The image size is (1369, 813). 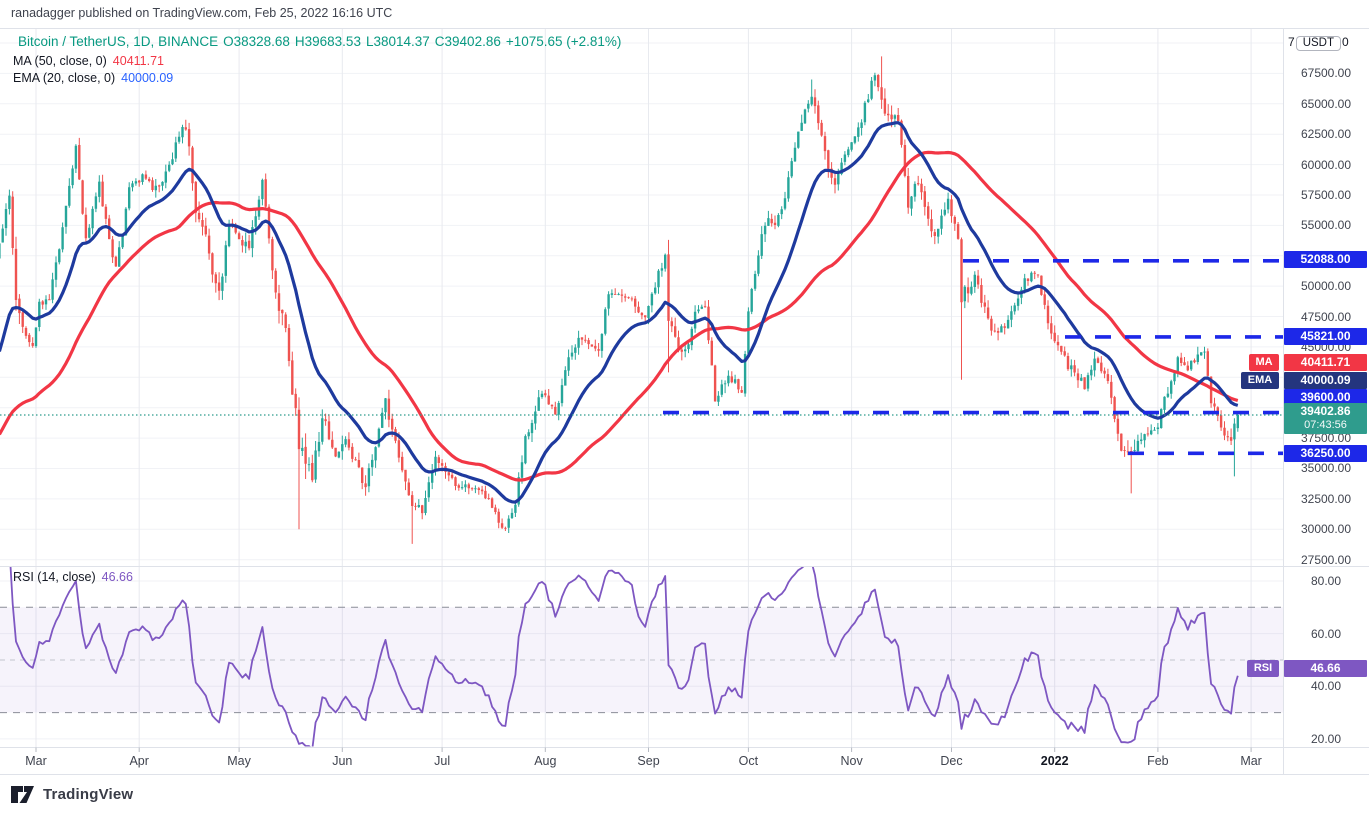 What do you see at coordinates (1326, 686) in the screenshot?
I see `rsi-tick-label: 40.00` at bounding box center [1326, 686].